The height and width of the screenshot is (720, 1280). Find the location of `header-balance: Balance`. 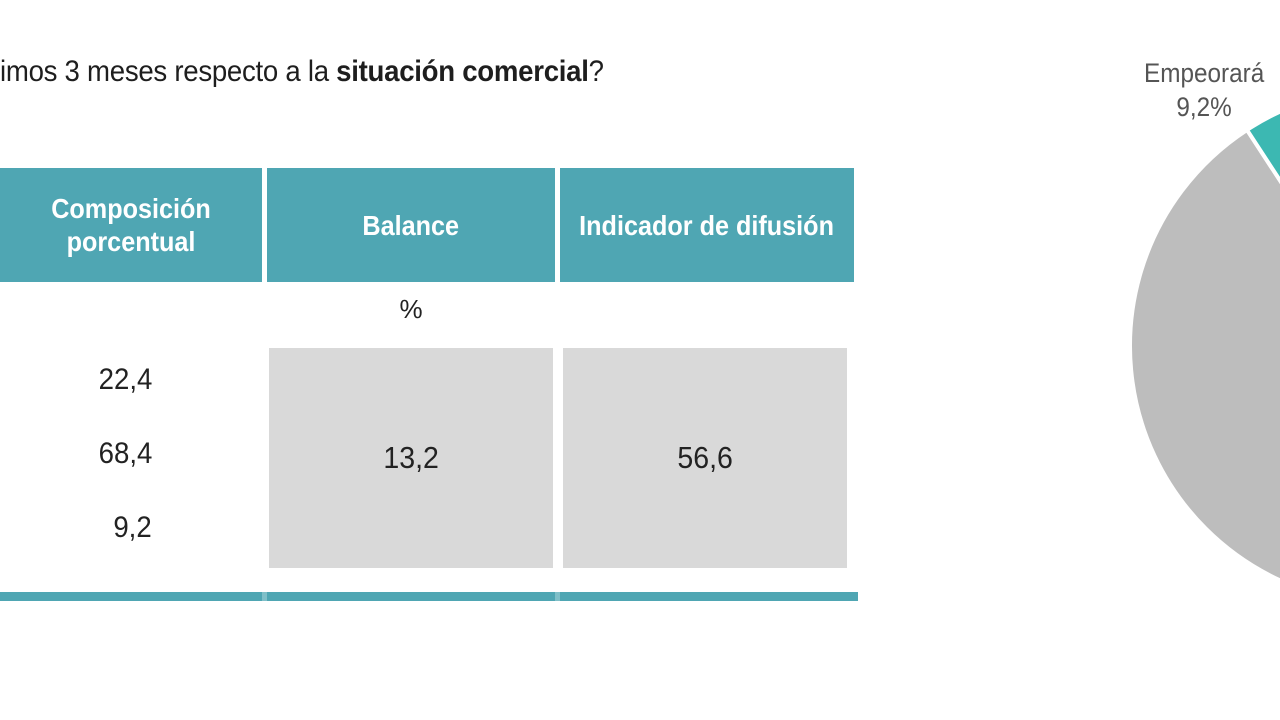

header-balance: Balance is located at coordinates (411, 225).